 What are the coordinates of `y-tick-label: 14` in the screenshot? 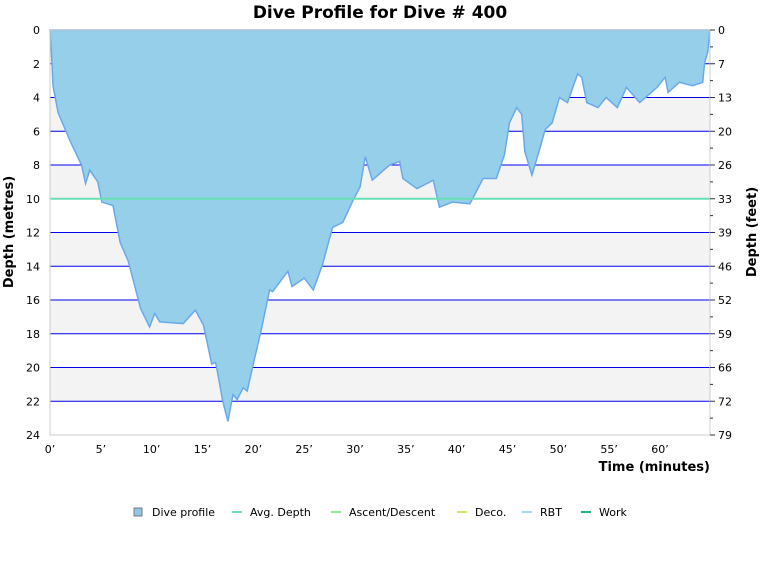 It's located at (33, 266).